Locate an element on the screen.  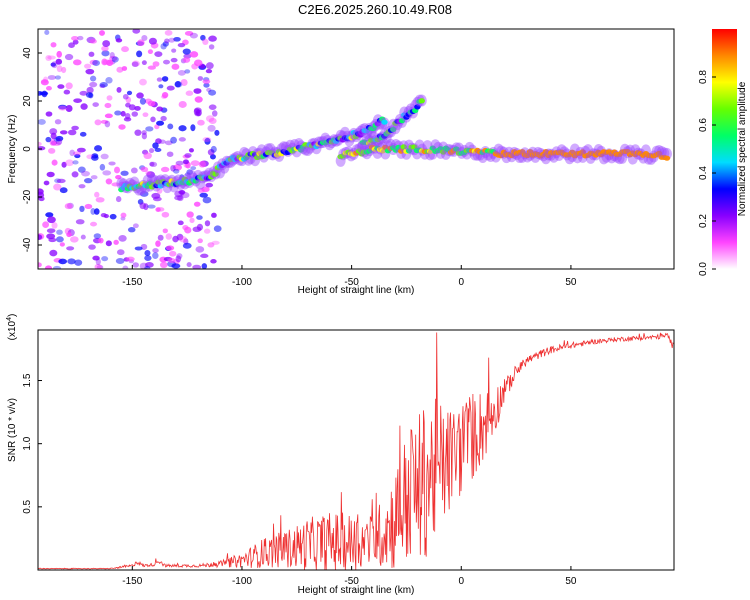
colorbar-tick-label: 0.0 is located at coordinates (703, 269).